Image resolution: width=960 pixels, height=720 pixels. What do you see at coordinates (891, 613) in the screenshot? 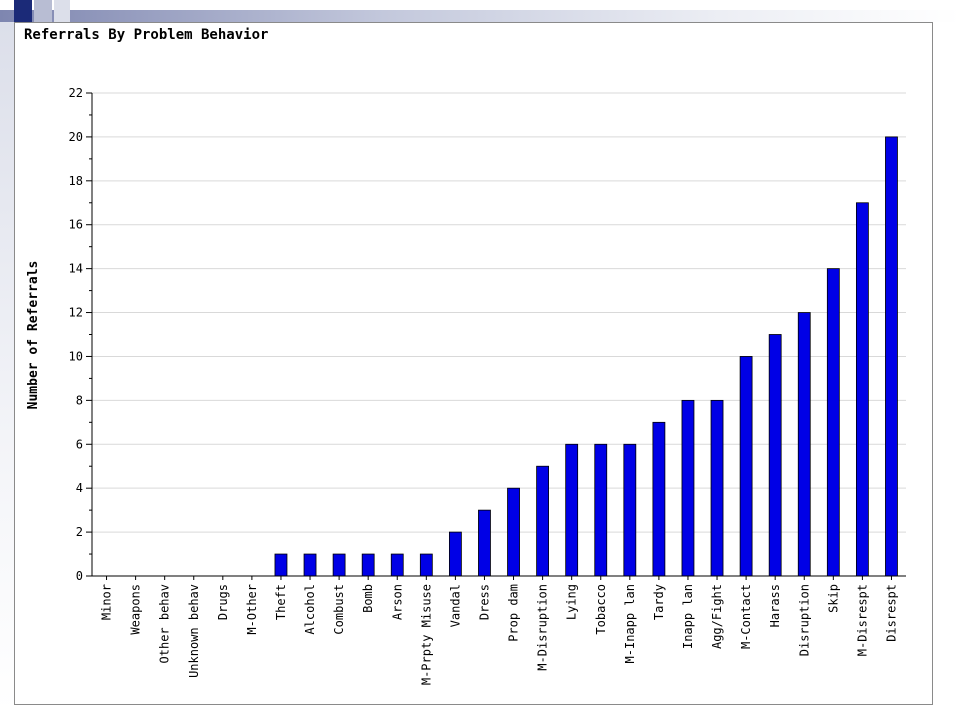
I see `x-tick-label: Disrespt` at bounding box center [891, 613].